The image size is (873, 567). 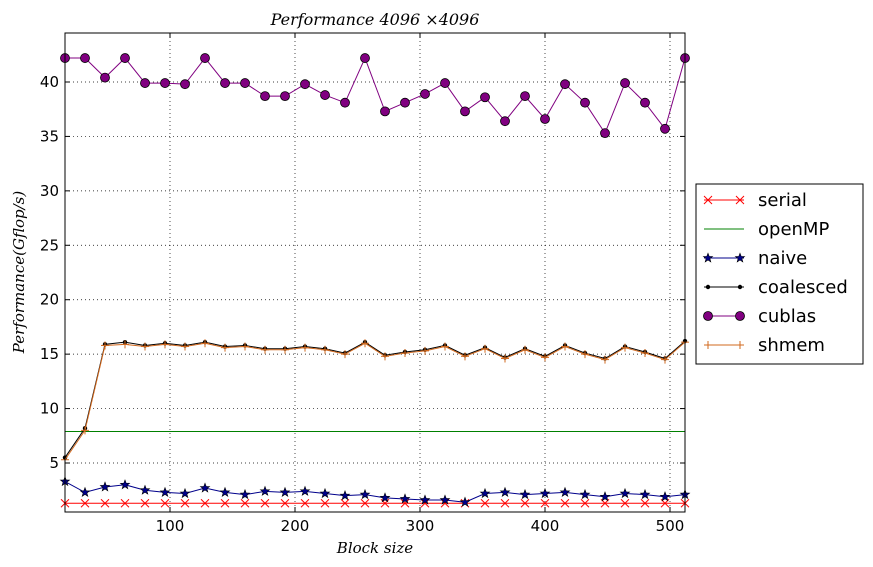 What do you see at coordinates (49, 82) in the screenshot?
I see `y-tick-label: 40` at bounding box center [49, 82].